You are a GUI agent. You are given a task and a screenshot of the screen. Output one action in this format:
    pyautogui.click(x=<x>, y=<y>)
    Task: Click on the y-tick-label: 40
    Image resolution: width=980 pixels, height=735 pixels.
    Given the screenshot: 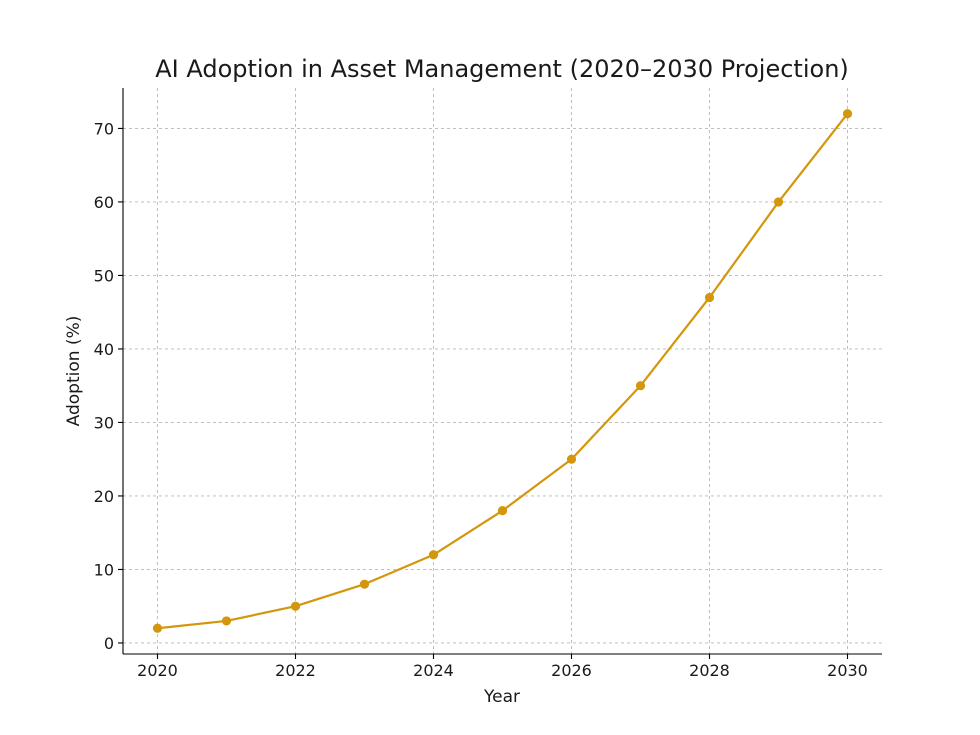 What is the action you would take?
    pyautogui.click(x=104, y=349)
    